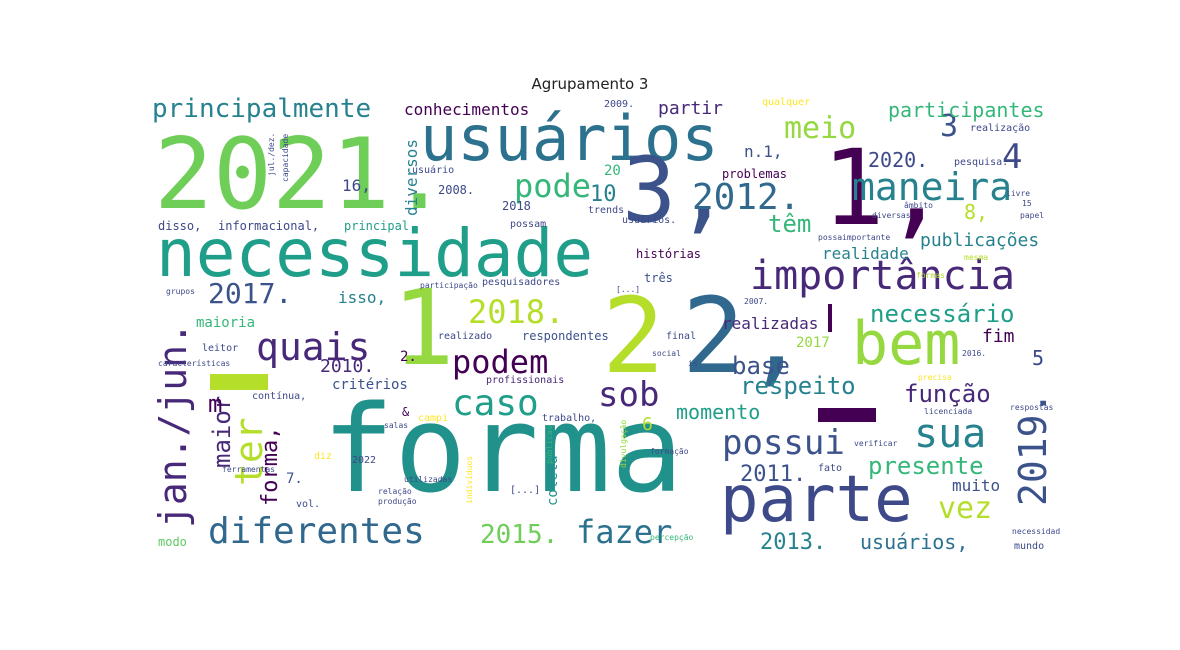  I want to click on cloud-word: âmbito, so click(918, 205).